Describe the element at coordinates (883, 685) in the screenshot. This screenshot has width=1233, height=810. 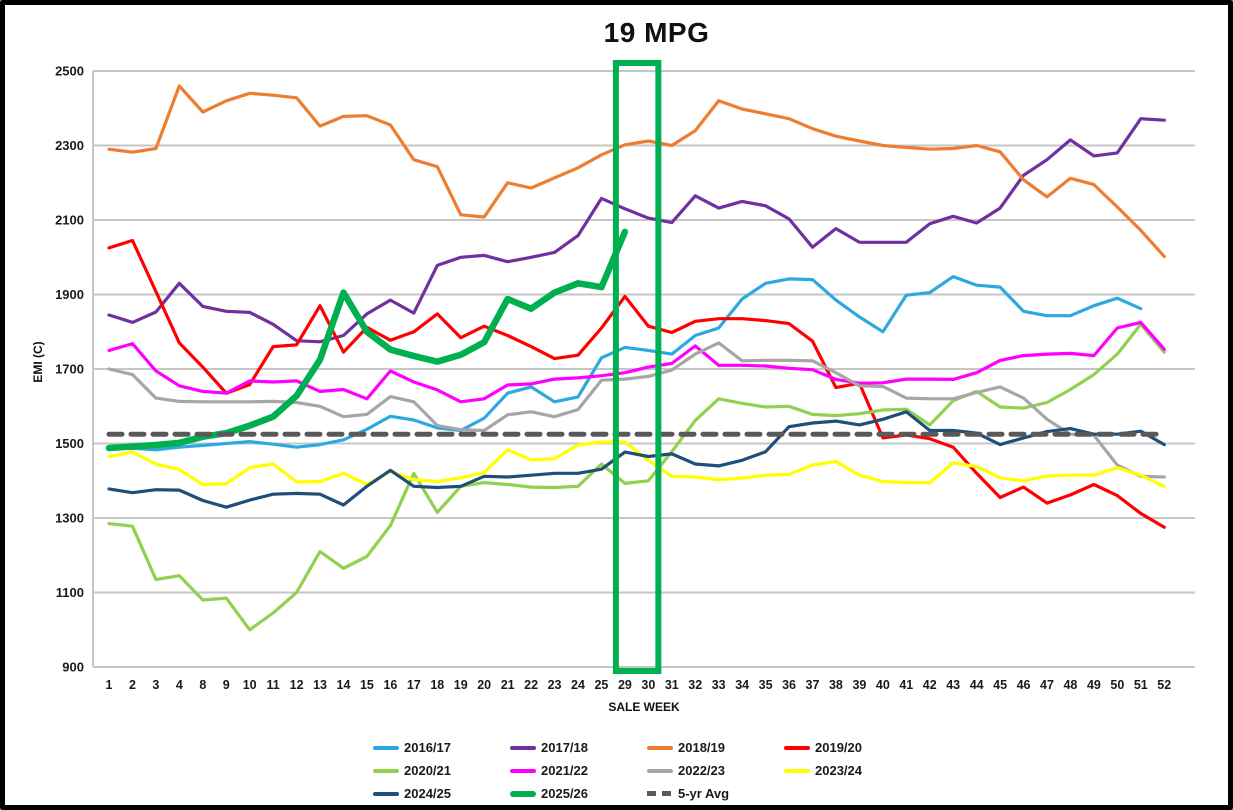
I see `x-tick-label: 40` at that location.